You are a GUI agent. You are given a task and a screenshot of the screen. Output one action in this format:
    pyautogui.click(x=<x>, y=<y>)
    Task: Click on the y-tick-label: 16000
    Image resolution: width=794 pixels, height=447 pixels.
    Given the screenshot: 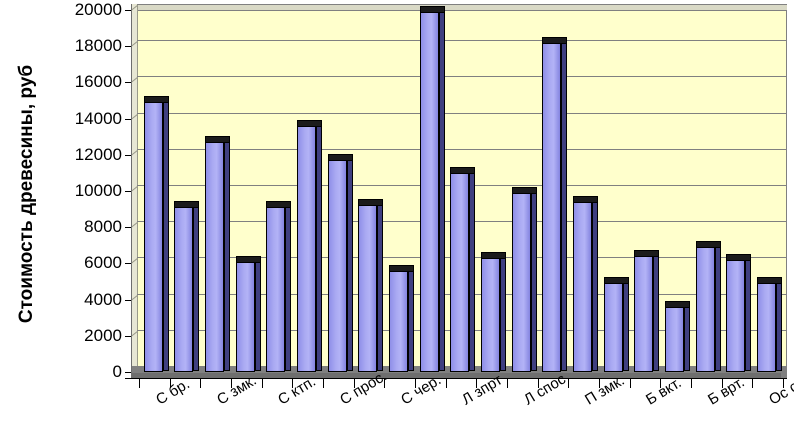 What is the action you would take?
    pyautogui.click(x=98, y=82)
    